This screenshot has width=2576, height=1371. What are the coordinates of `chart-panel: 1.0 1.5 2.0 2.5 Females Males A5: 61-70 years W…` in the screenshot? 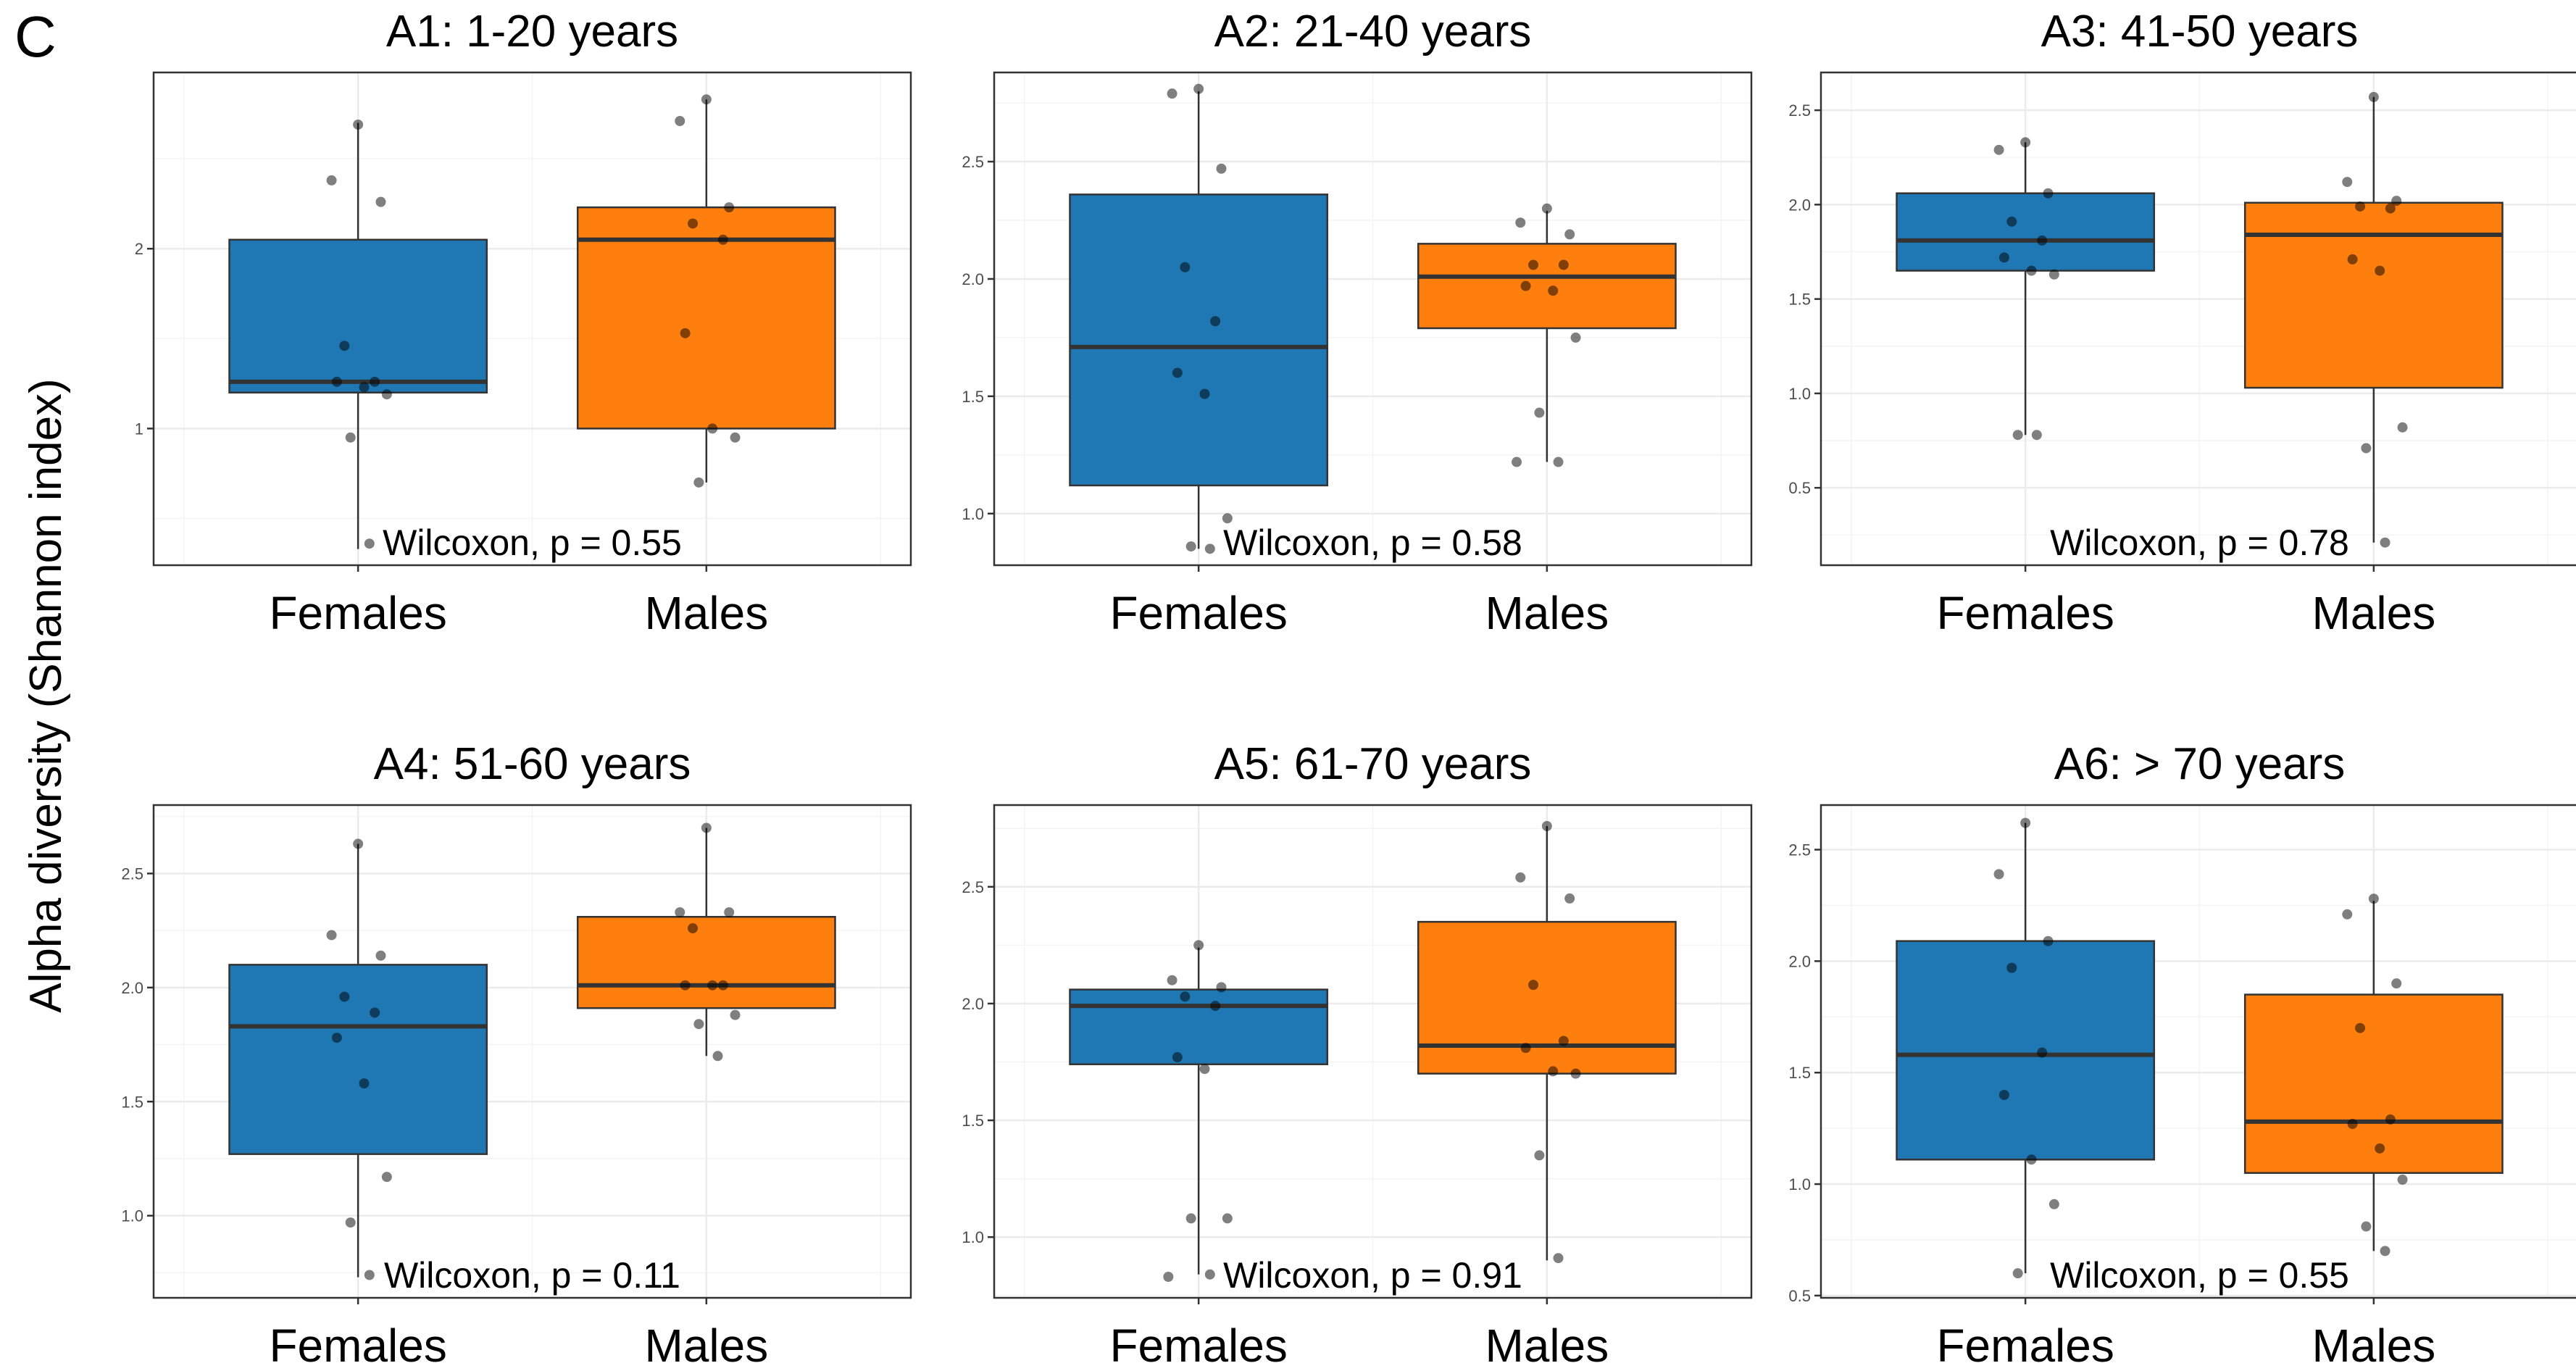 It's located at (1357, 1055).